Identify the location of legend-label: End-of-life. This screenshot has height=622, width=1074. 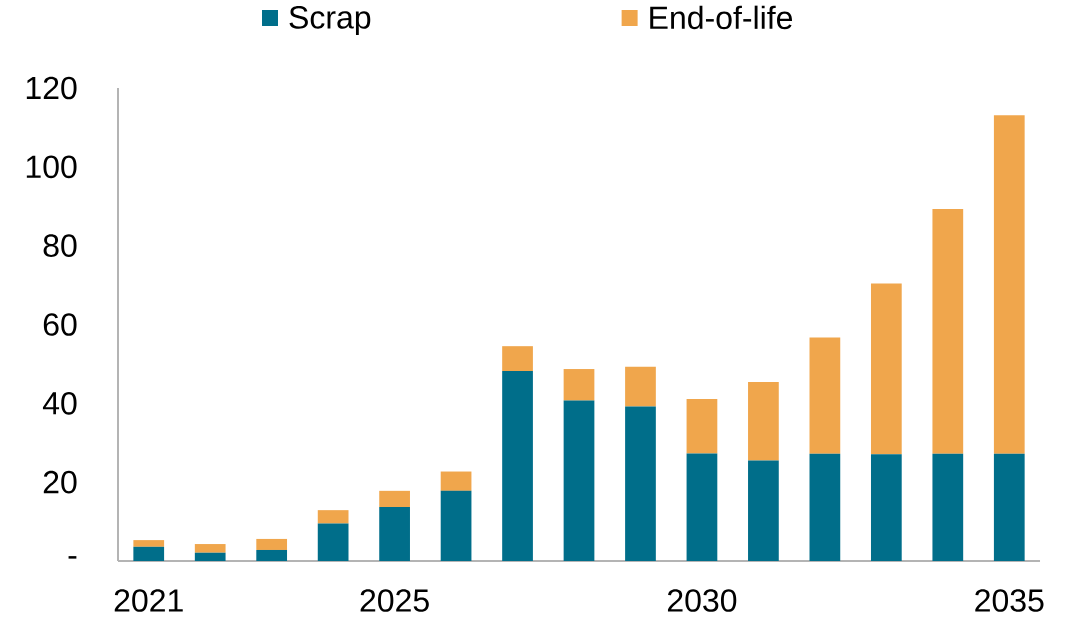
(721, 17).